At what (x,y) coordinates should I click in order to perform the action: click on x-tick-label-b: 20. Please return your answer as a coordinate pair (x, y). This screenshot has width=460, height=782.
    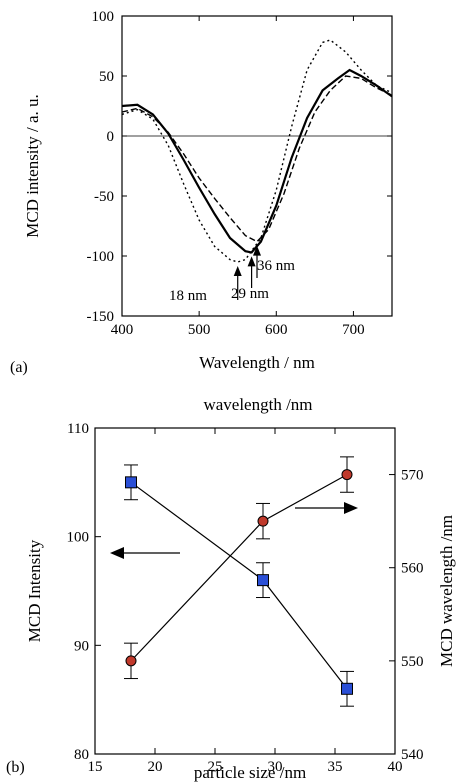
    Looking at the image, I should click on (155, 767).